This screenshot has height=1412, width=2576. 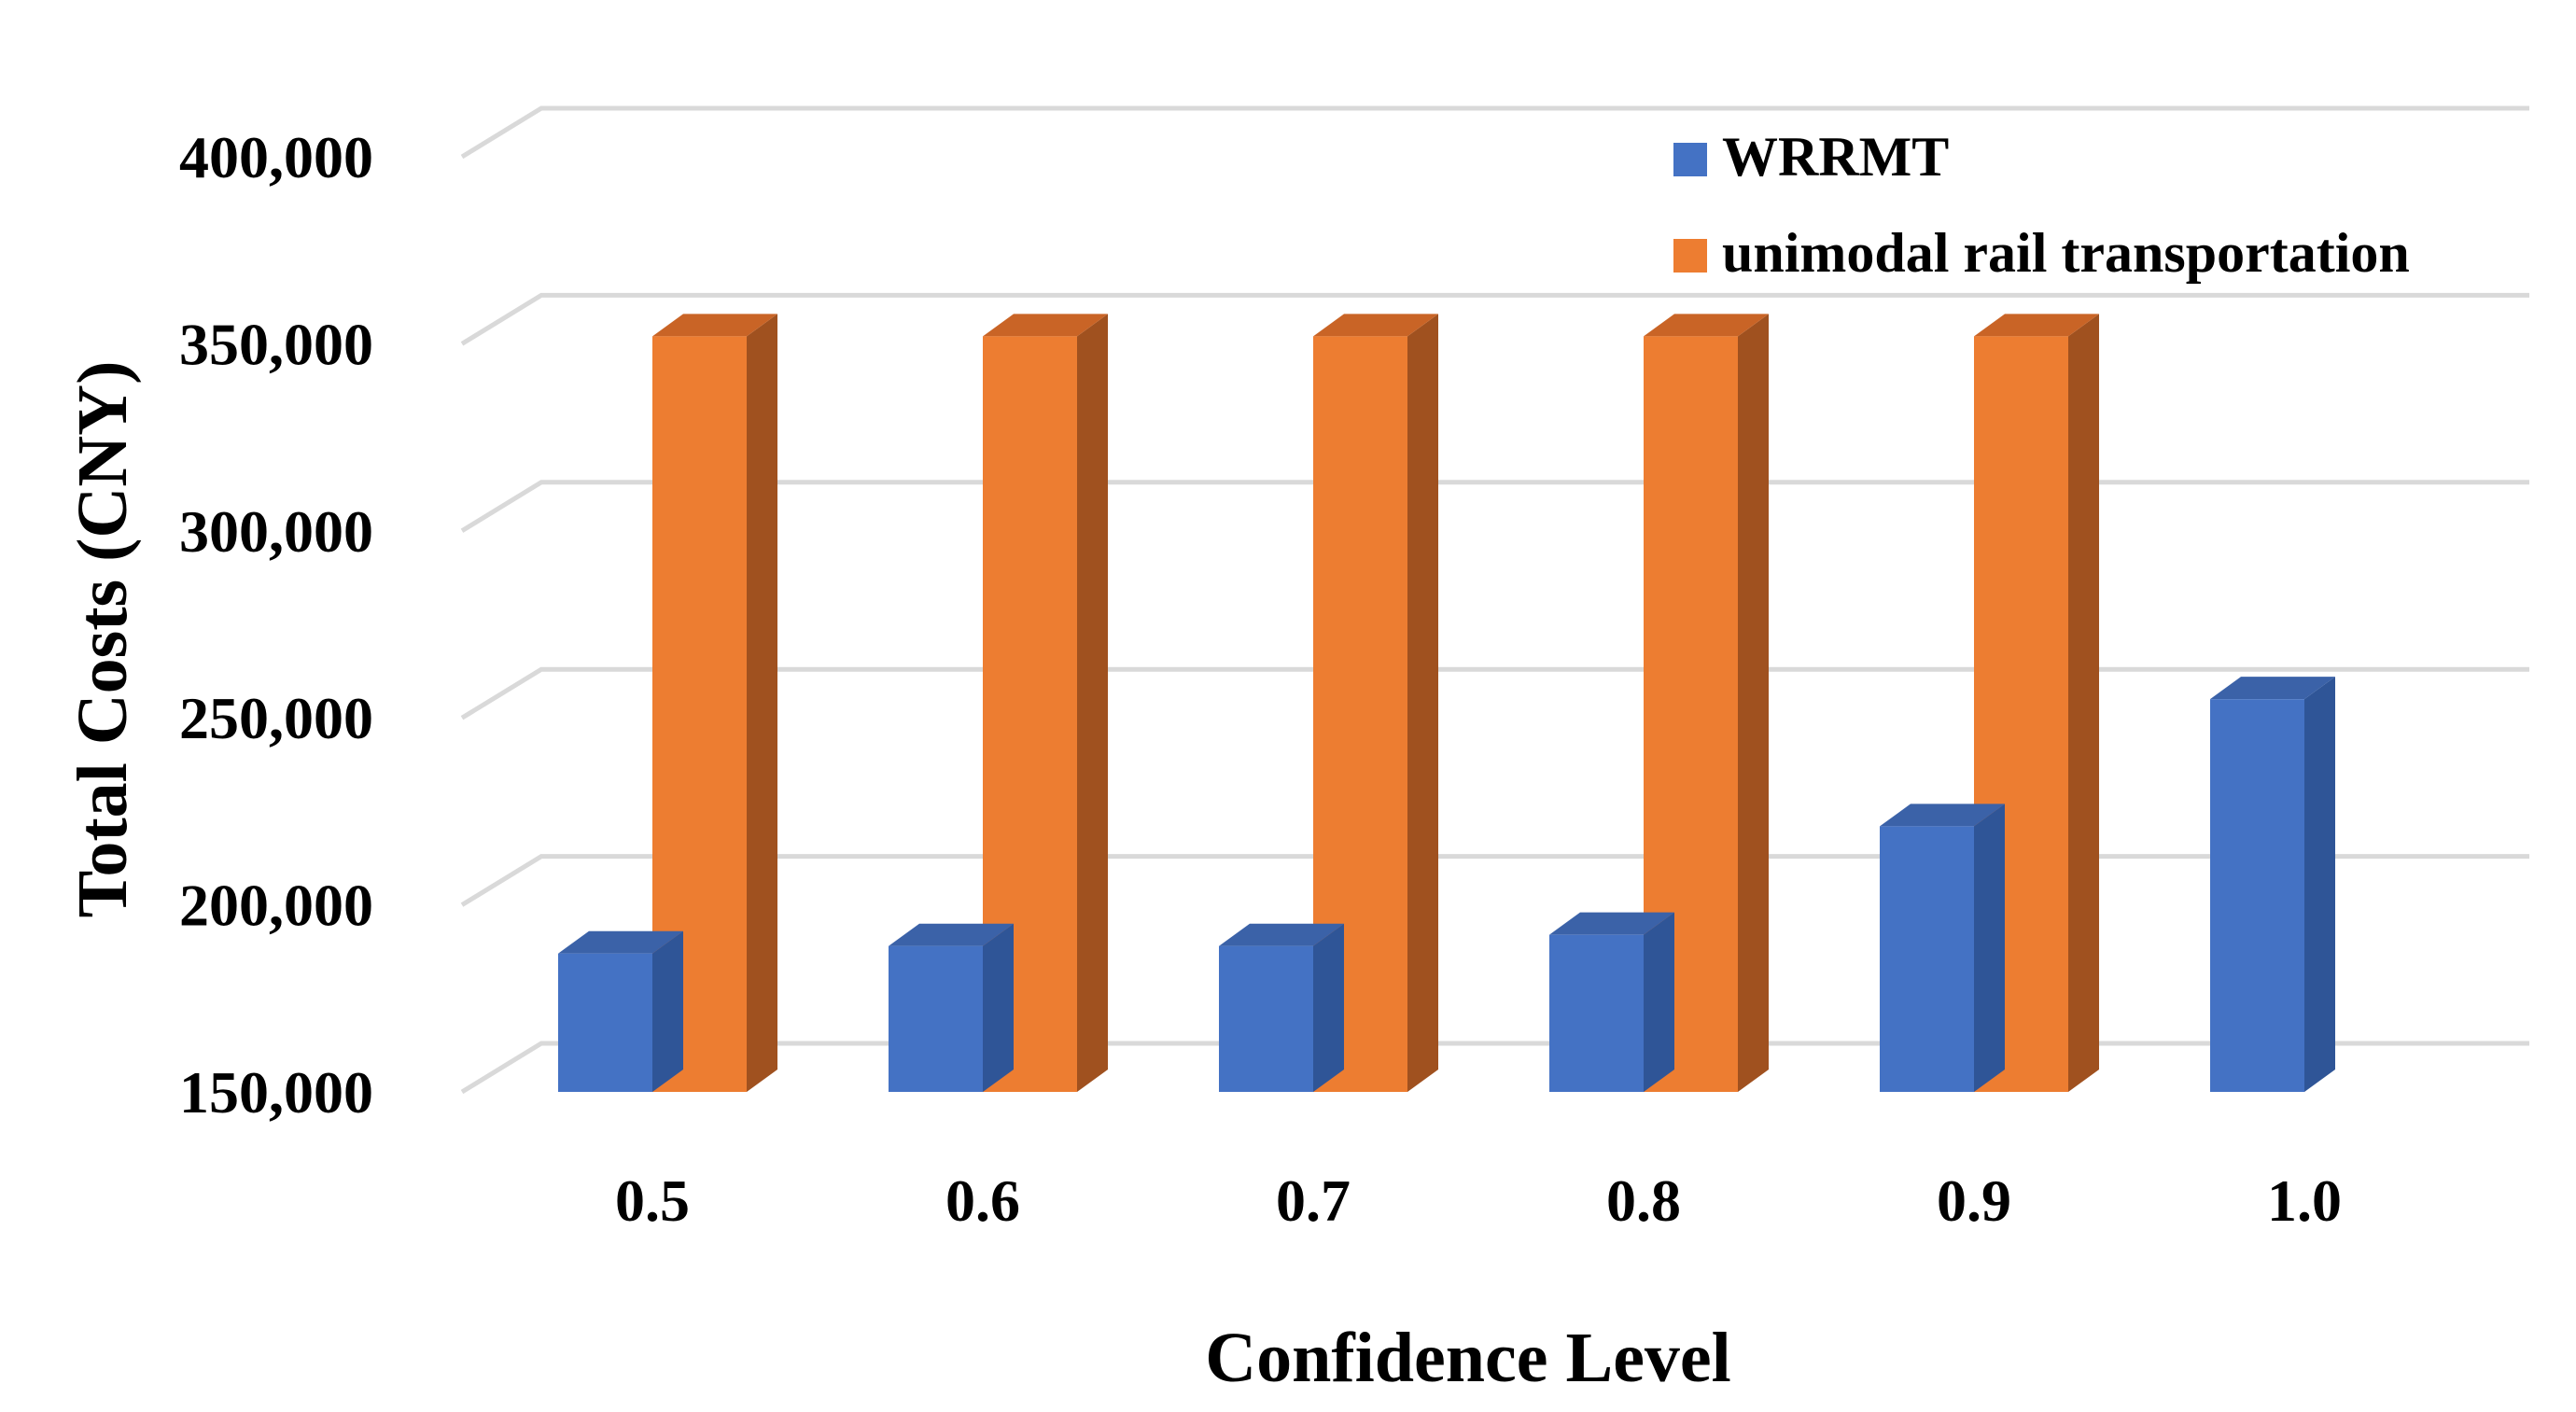 I want to click on legend-label-wrrmt: WRRMT, so click(x=1835, y=157).